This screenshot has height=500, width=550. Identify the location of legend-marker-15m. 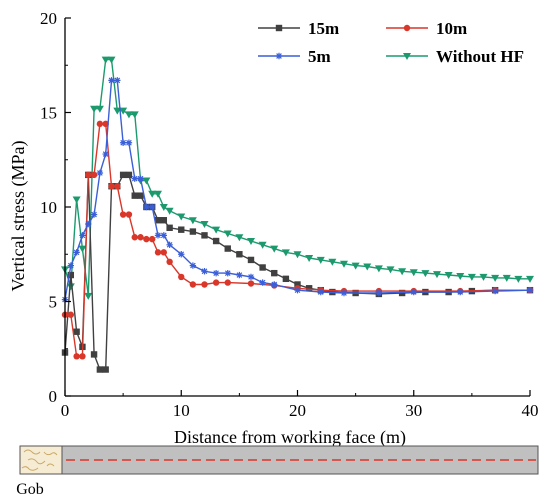
(279, 28).